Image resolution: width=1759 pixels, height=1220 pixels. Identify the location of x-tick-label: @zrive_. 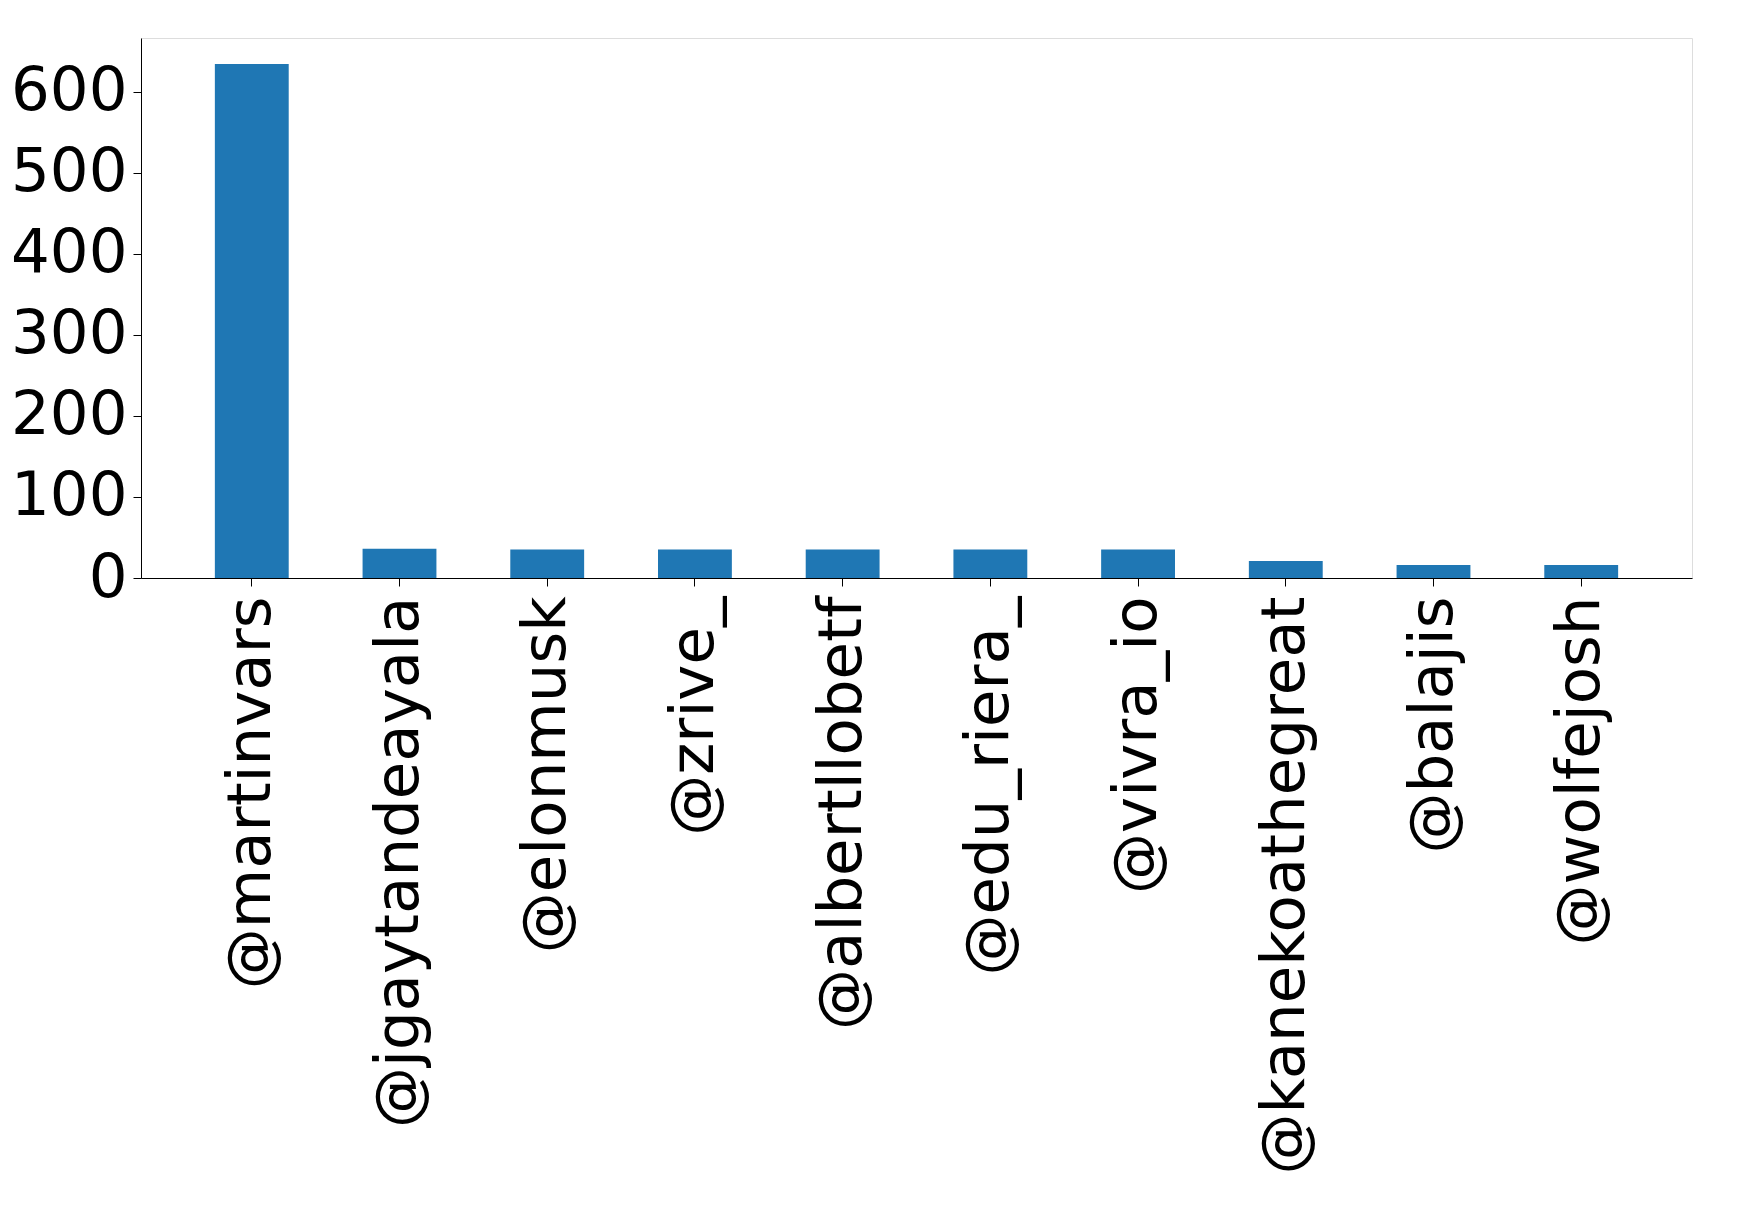
(691, 715).